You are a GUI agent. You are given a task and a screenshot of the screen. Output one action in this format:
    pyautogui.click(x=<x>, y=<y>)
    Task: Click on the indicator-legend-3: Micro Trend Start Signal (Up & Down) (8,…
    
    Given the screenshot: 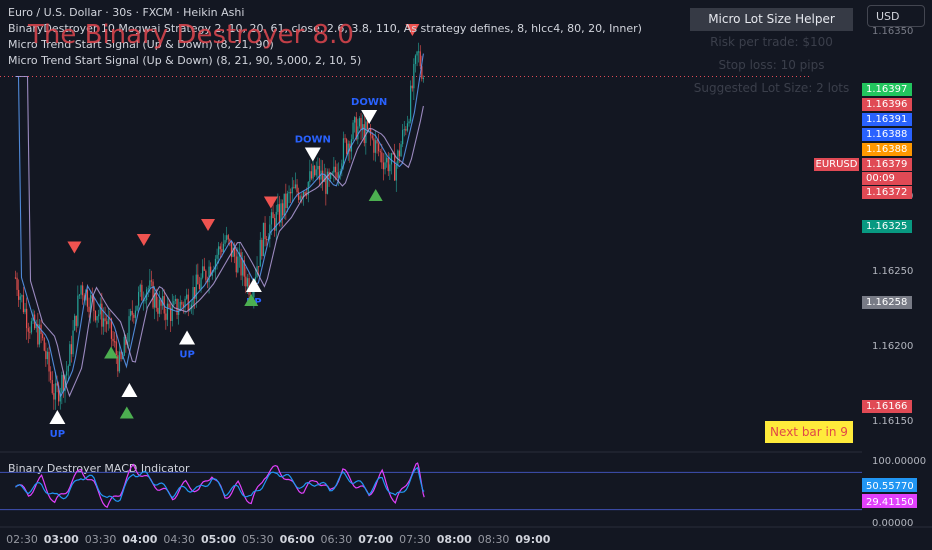 What is the action you would take?
    pyautogui.click(x=185, y=60)
    